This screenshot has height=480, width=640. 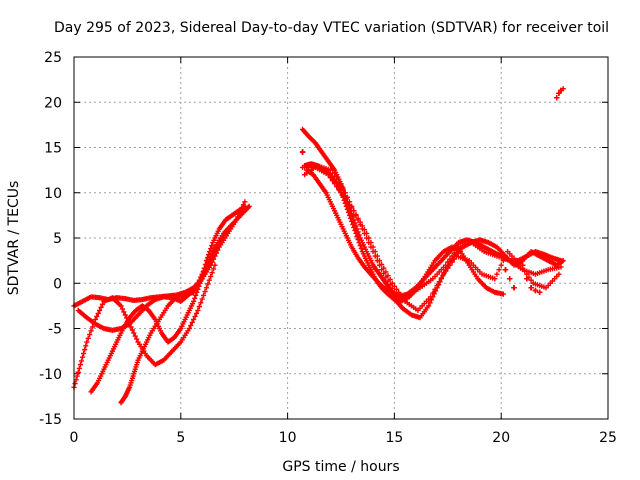 I want to click on x-tick-label: 20, so click(x=501, y=438).